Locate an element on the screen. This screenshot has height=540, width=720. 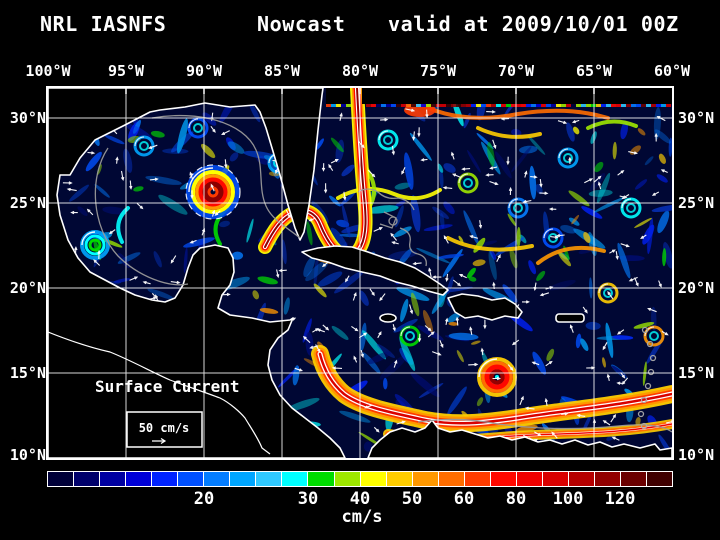
colorbar-tick-label: 120 is located at coordinates (620, 499).